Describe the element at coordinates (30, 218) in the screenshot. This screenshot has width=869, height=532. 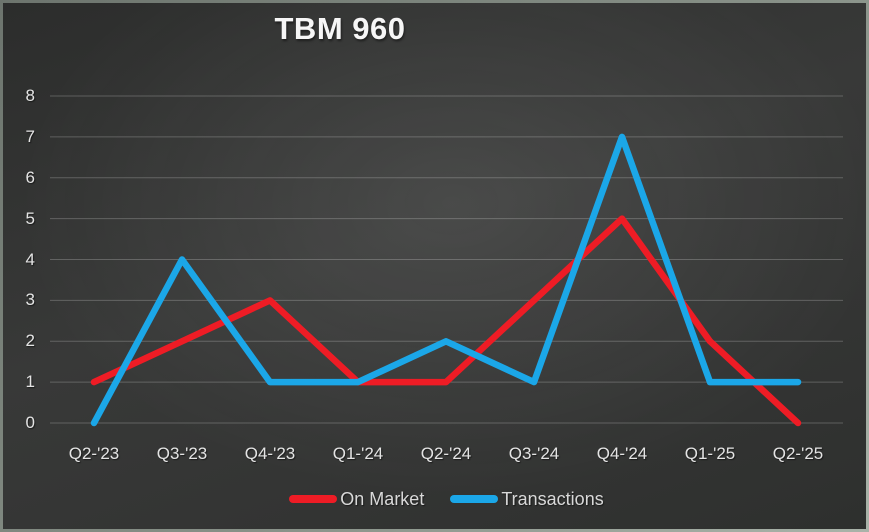
I see `y-axis-label: 5` at that location.